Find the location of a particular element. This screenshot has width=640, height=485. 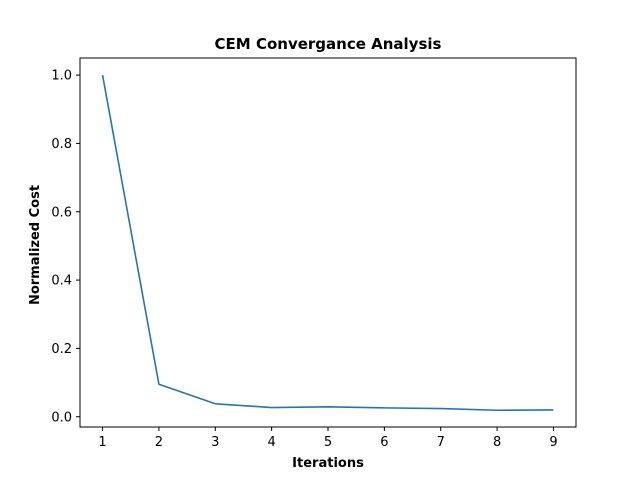

y-tick-label: 0.0 is located at coordinates (61, 417).